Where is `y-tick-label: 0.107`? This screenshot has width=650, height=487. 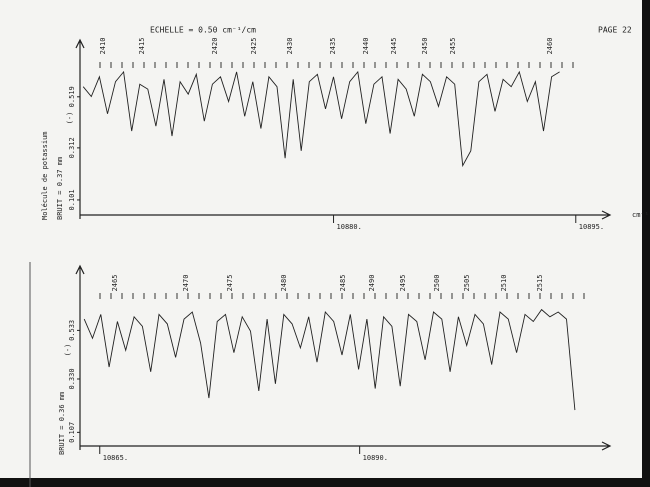
y-tick-label: 0.107 is located at coordinates (72, 432).